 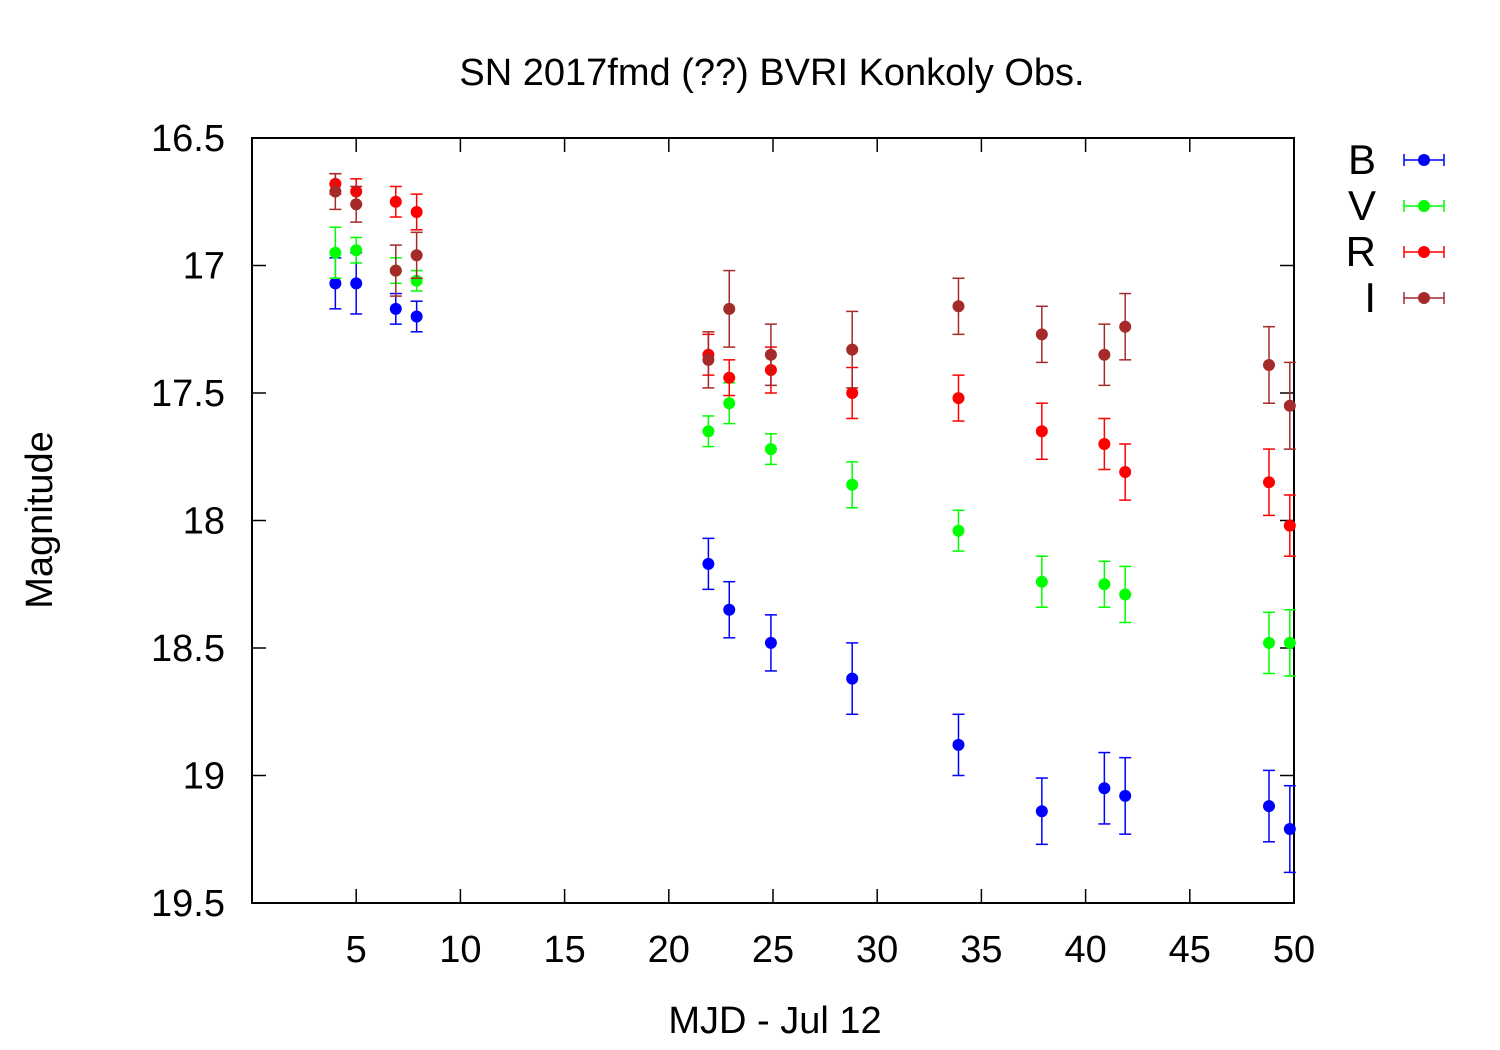 What do you see at coordinates (1370, 297) in the screenshot?
I see `legend-label: I` at bounding box center [1370, 297].